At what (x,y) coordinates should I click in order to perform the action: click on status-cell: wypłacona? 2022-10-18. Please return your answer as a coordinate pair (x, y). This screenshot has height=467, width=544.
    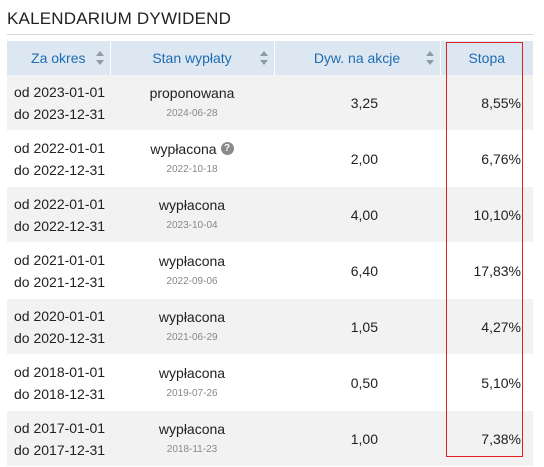
    Looking at the image, I should click on (192, 158).